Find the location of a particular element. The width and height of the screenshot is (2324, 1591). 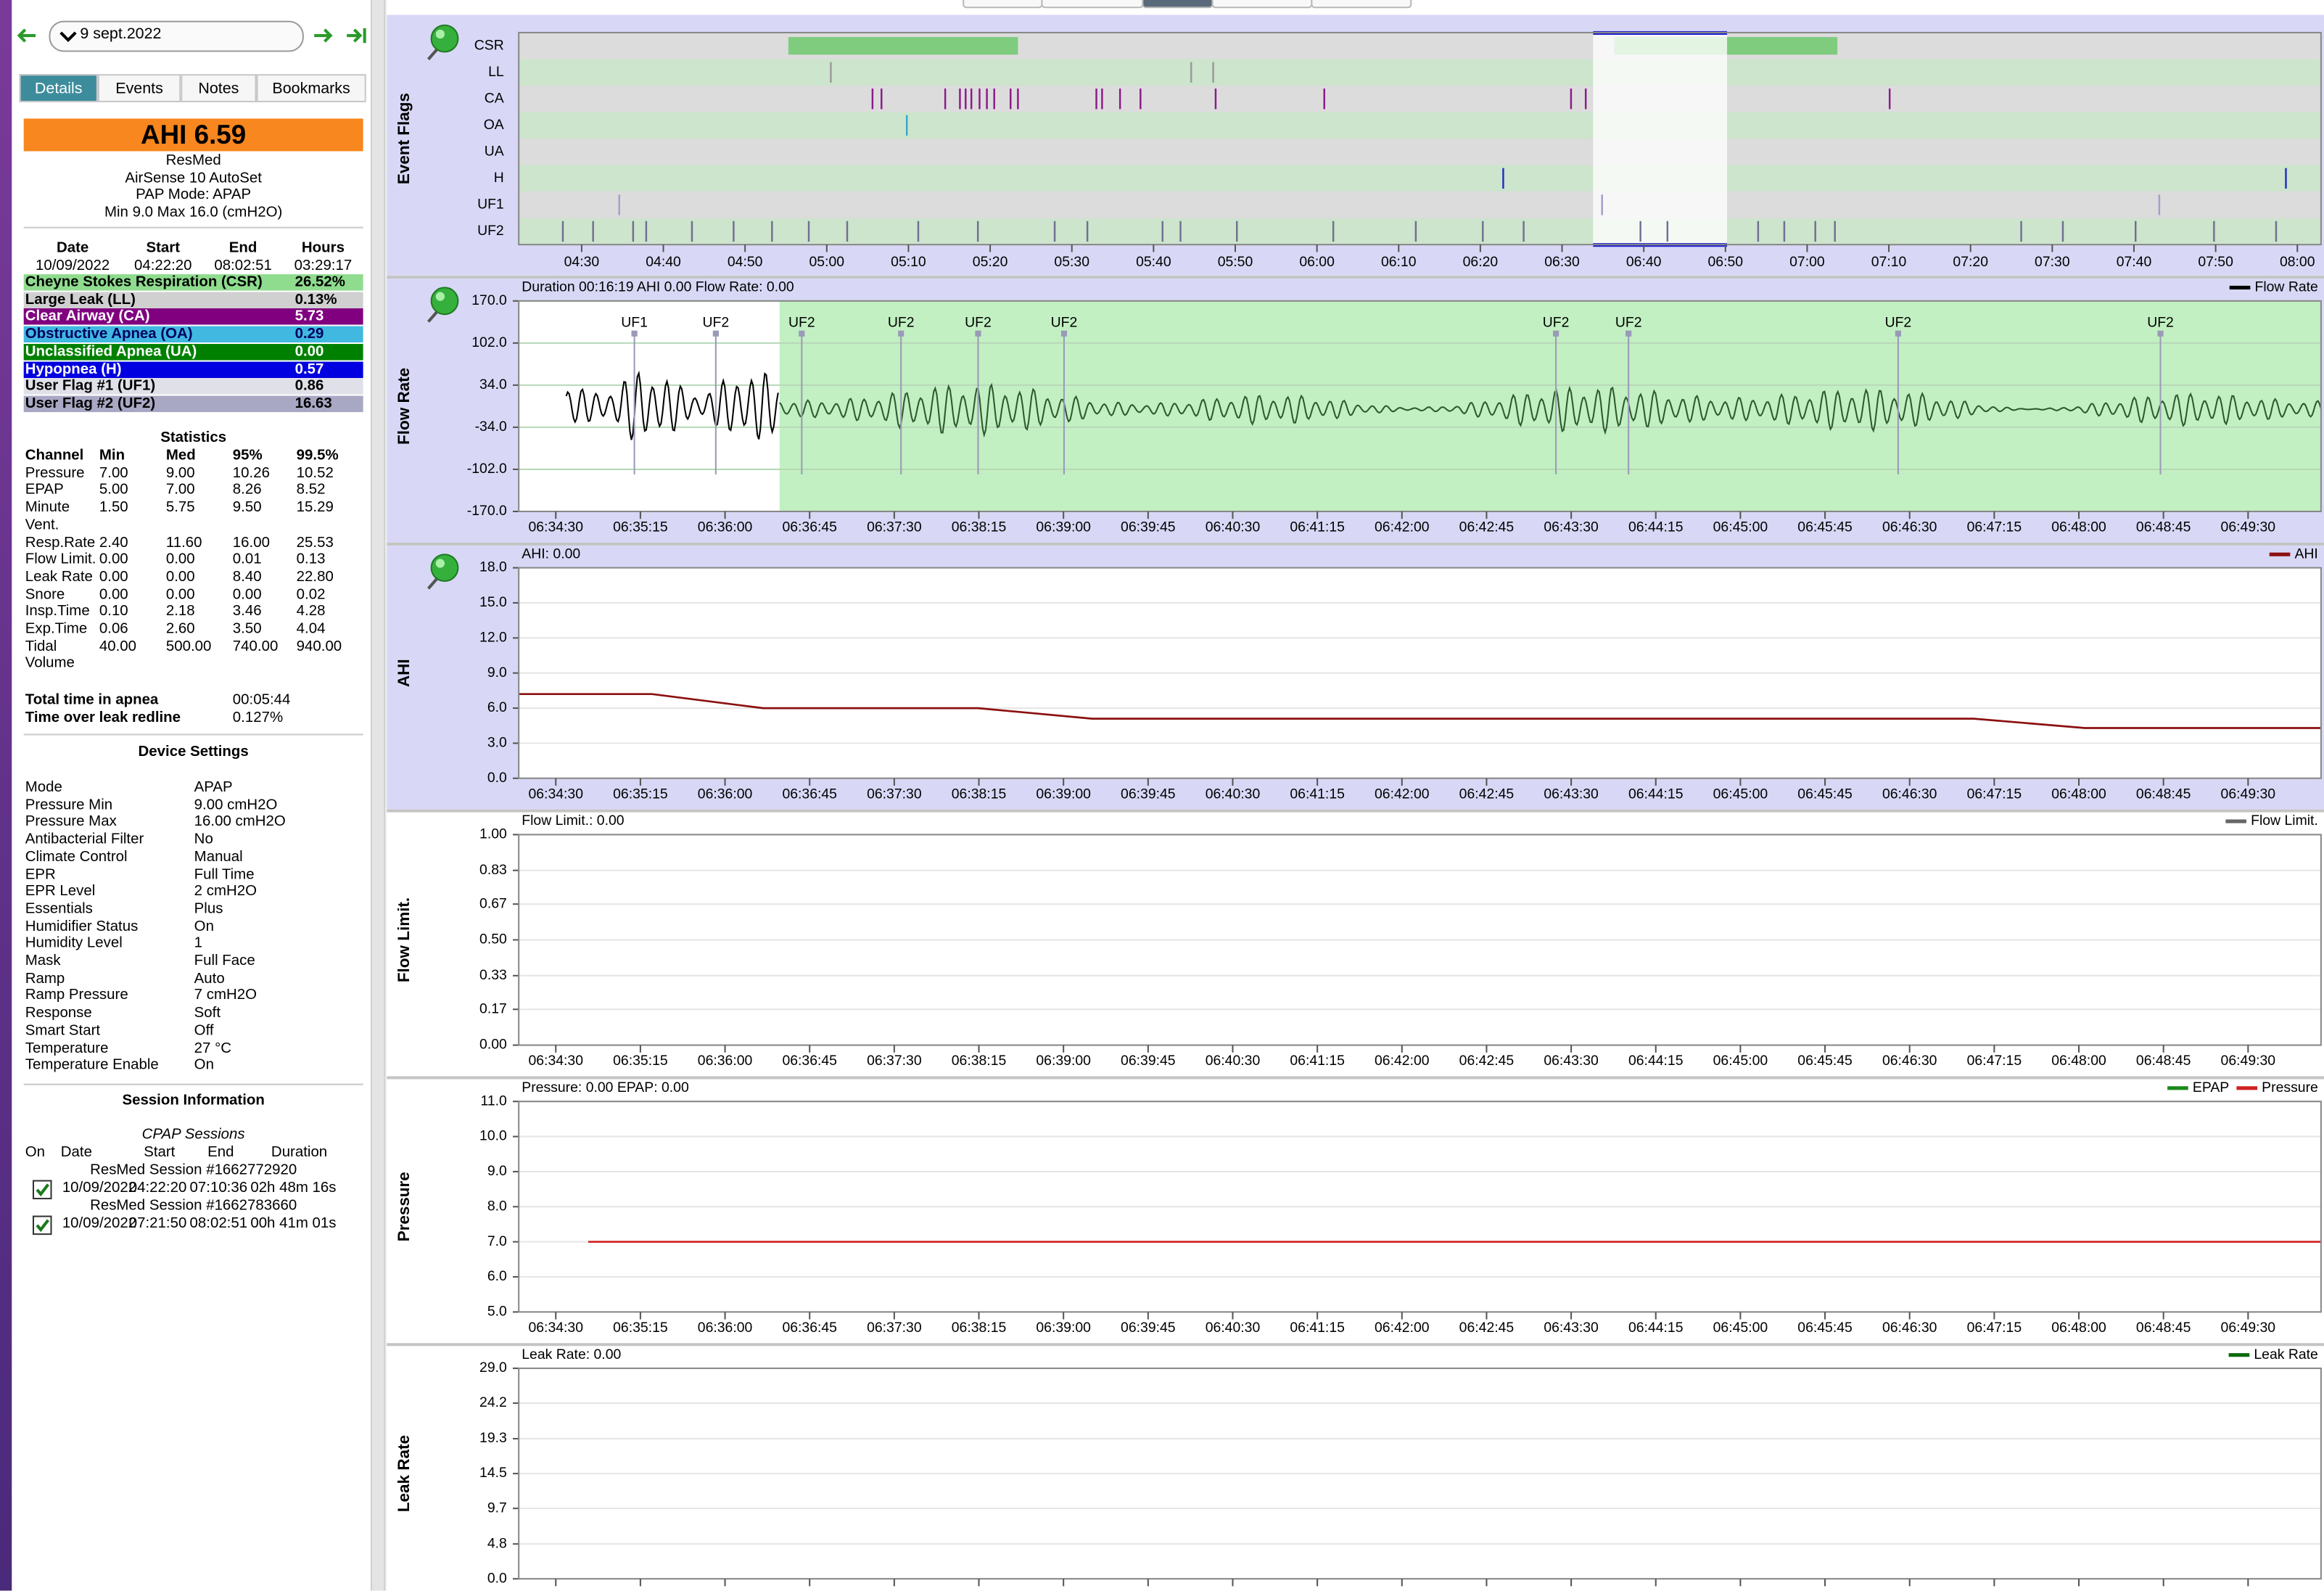

table-cell: 5.75 is located at coordinates (180, 508).